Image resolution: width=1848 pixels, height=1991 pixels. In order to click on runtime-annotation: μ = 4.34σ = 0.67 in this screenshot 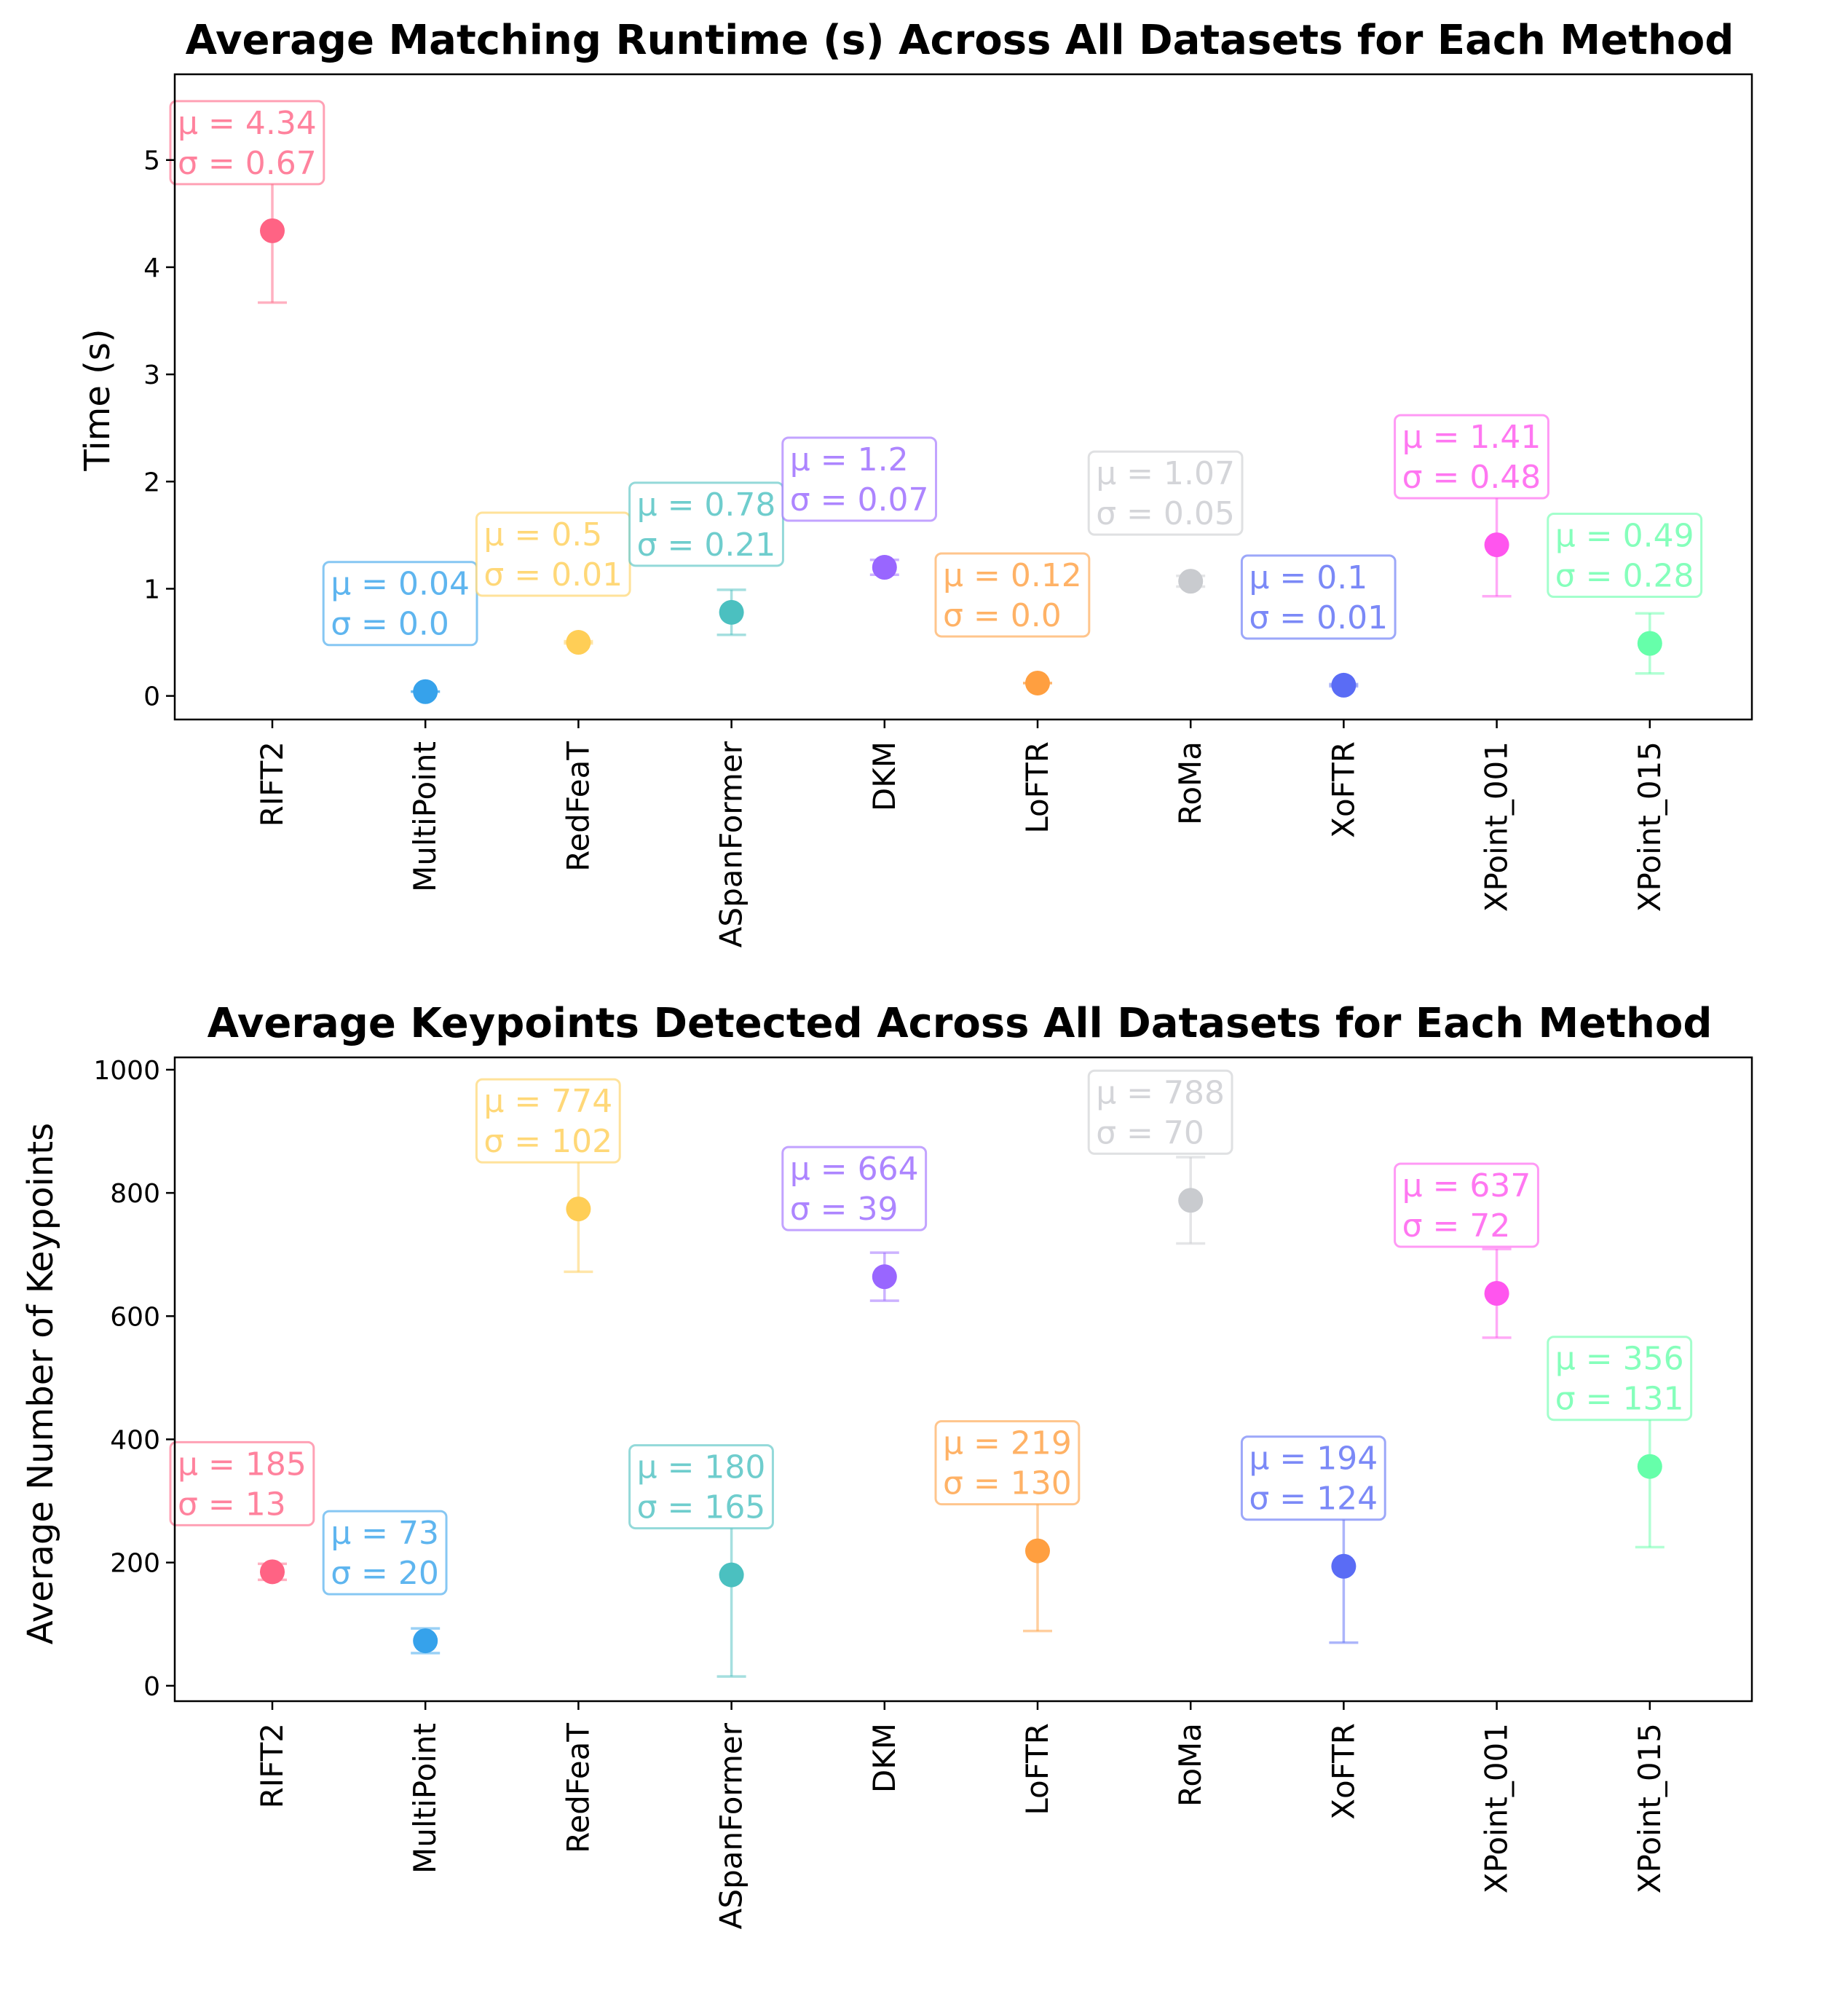, I will do `click(247, 143)`.